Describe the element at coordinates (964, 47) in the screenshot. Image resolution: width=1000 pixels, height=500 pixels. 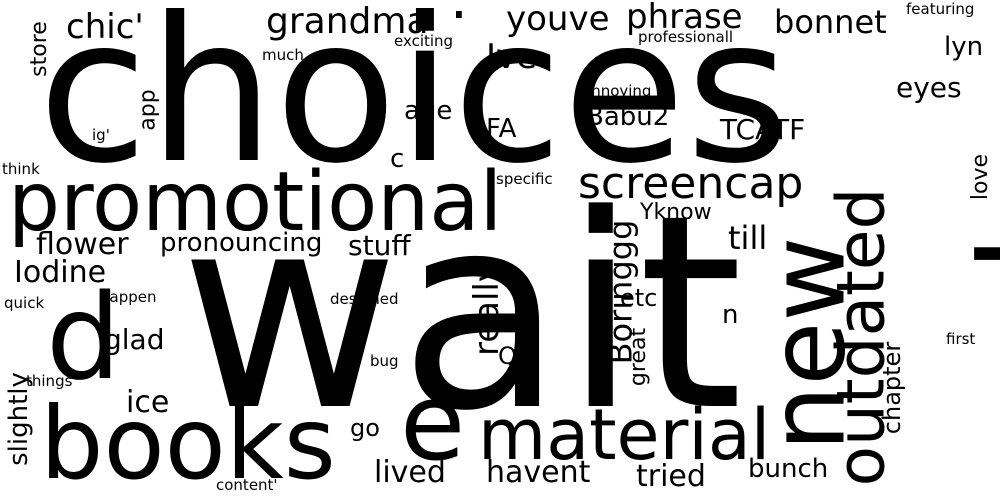
I see `word-lyn: lyn` at that location.